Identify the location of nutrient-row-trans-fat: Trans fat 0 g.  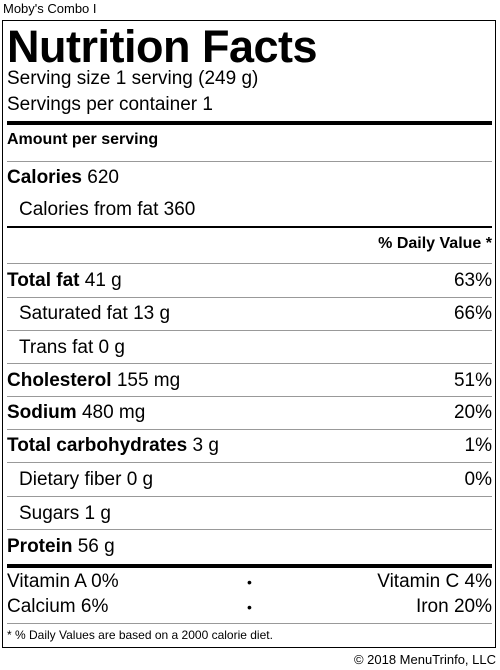
(249, 348).